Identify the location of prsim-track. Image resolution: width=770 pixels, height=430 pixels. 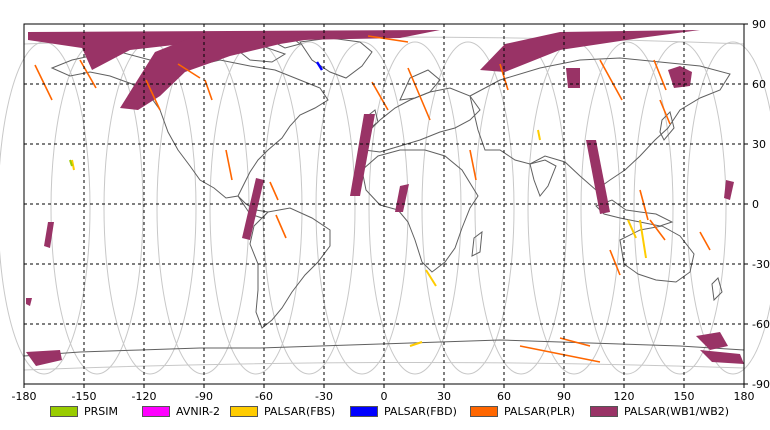
(71, 163).